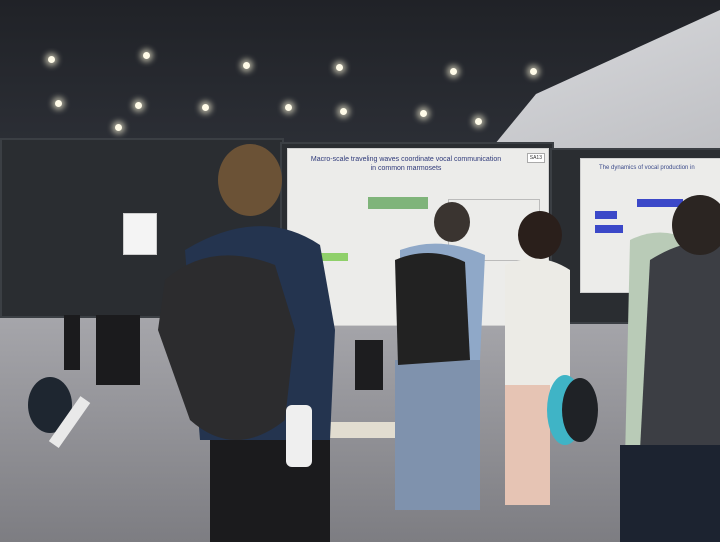 This screenshot has width=720, height=542. What do you see at coordinates (647, 168) in the screenshot?
I see `poster-title: The dynamics of vocal production in` at bounding box center [647, 168].